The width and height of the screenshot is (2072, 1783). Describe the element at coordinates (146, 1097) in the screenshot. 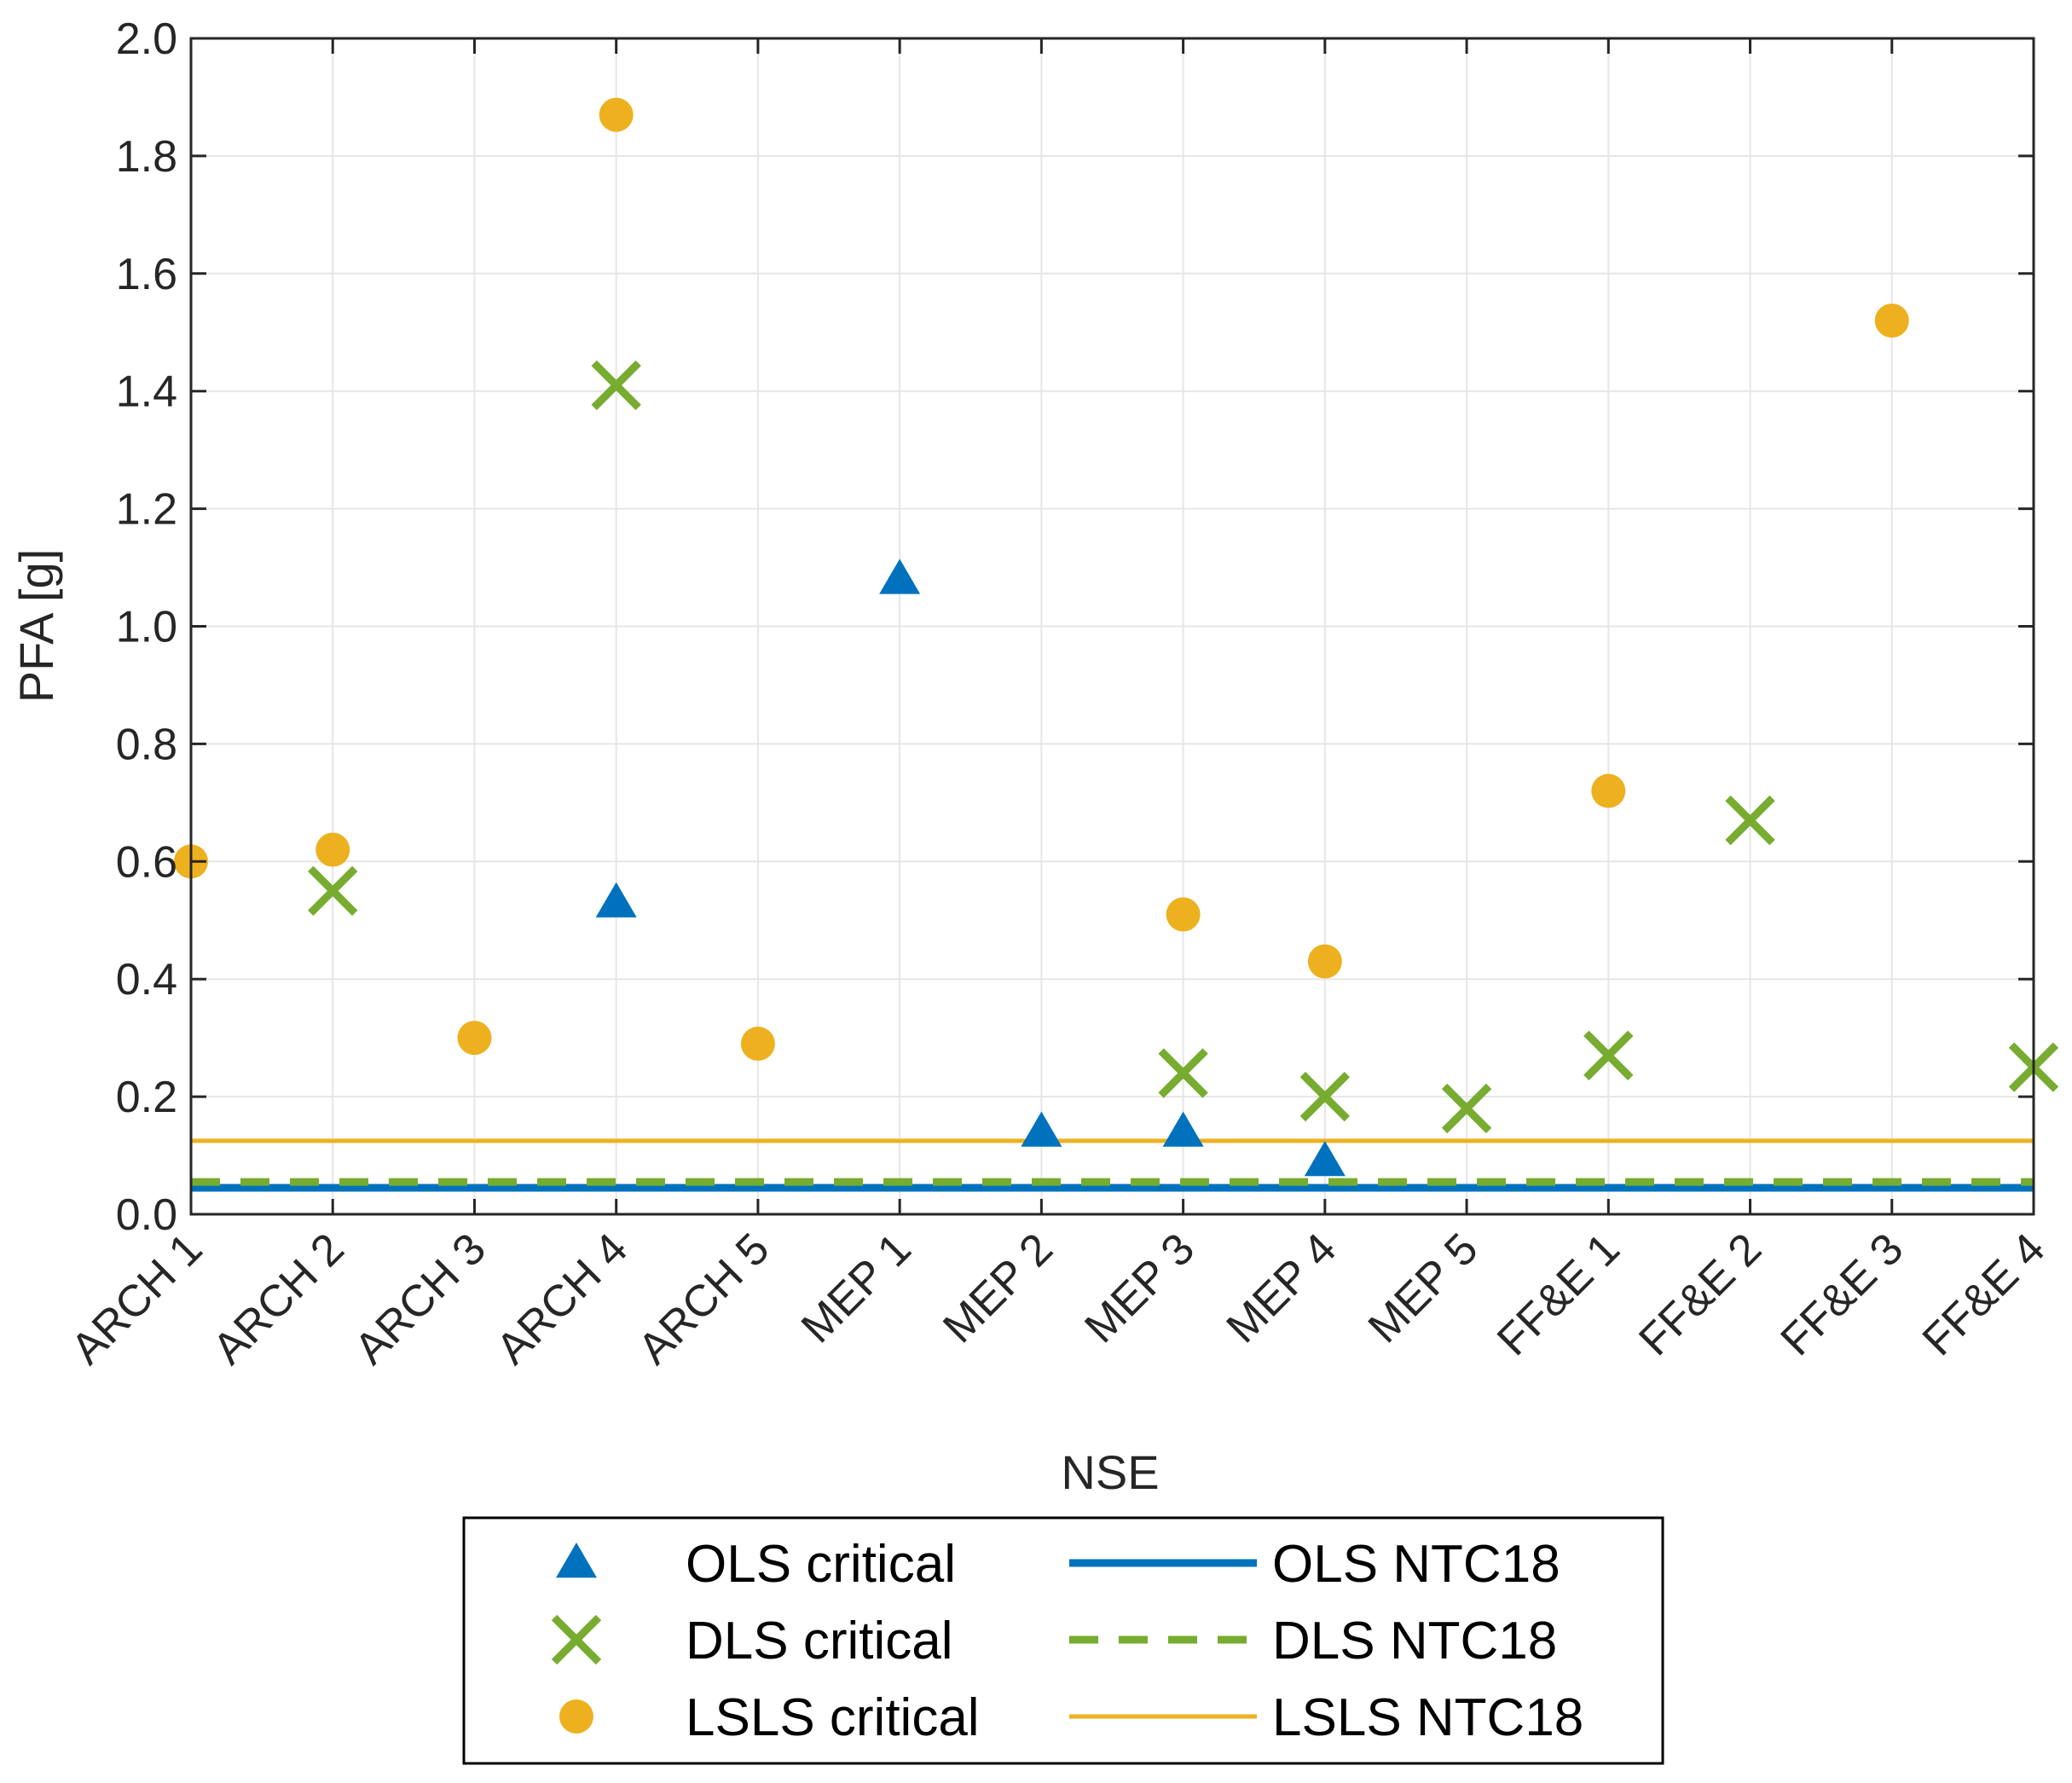

I see `y-tick-label: 0.2` at that location.